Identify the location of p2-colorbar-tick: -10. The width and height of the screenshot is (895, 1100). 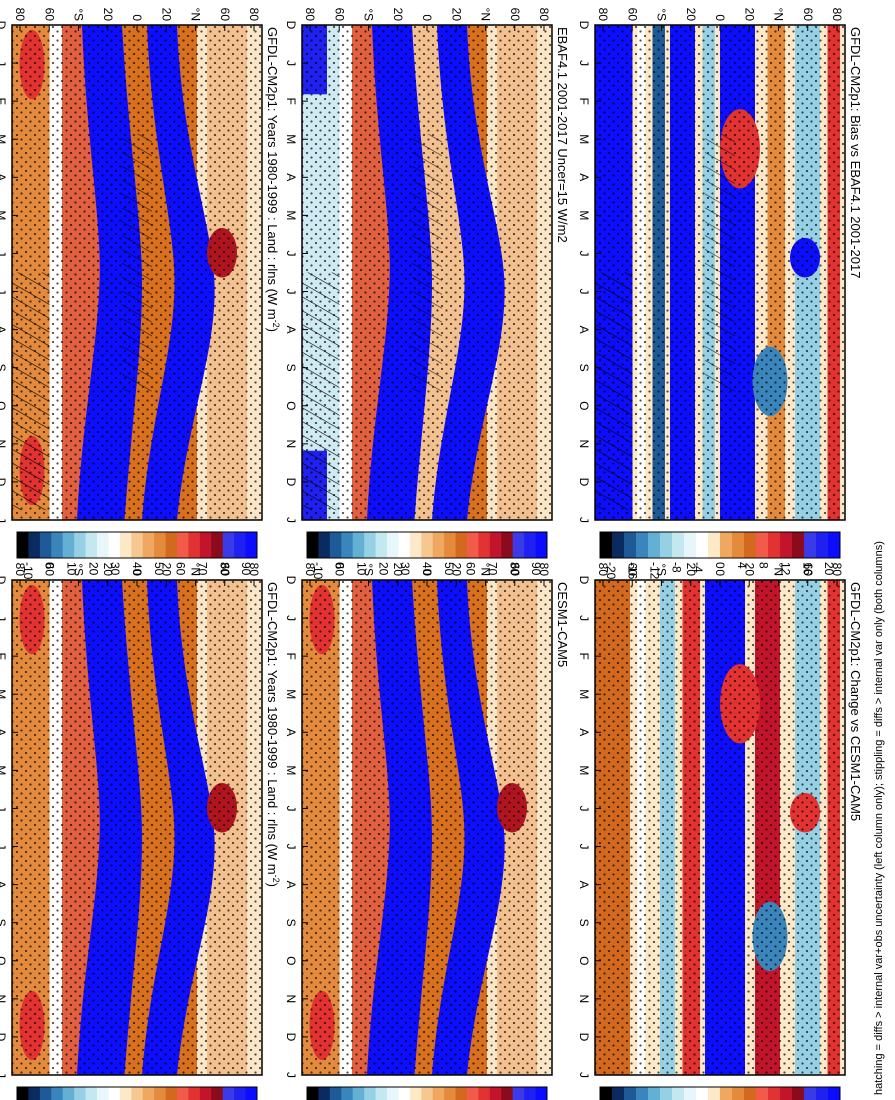
(28, 571).